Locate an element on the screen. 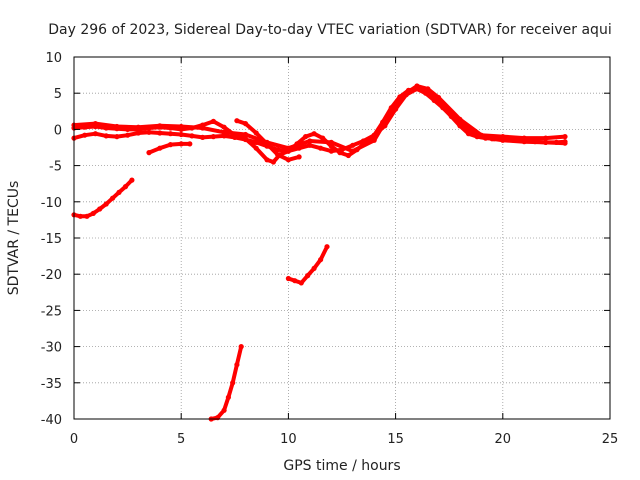  y-tick-label: -5 is located at coordinates (55, 167).